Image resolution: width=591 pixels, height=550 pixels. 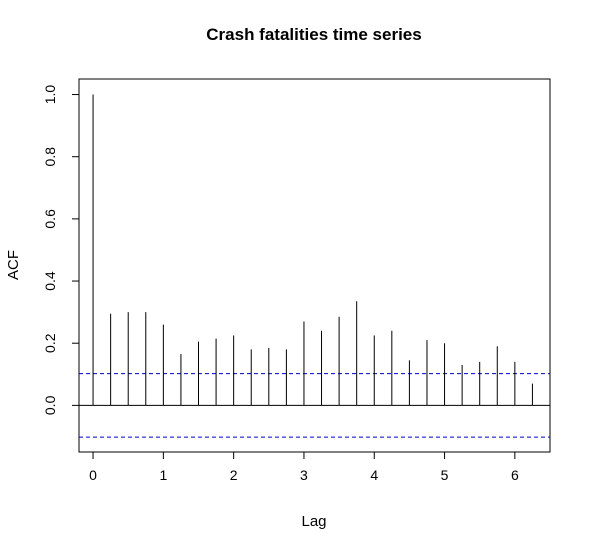 I want to click on x-tick-label: 3, so click(x=304, y=475).